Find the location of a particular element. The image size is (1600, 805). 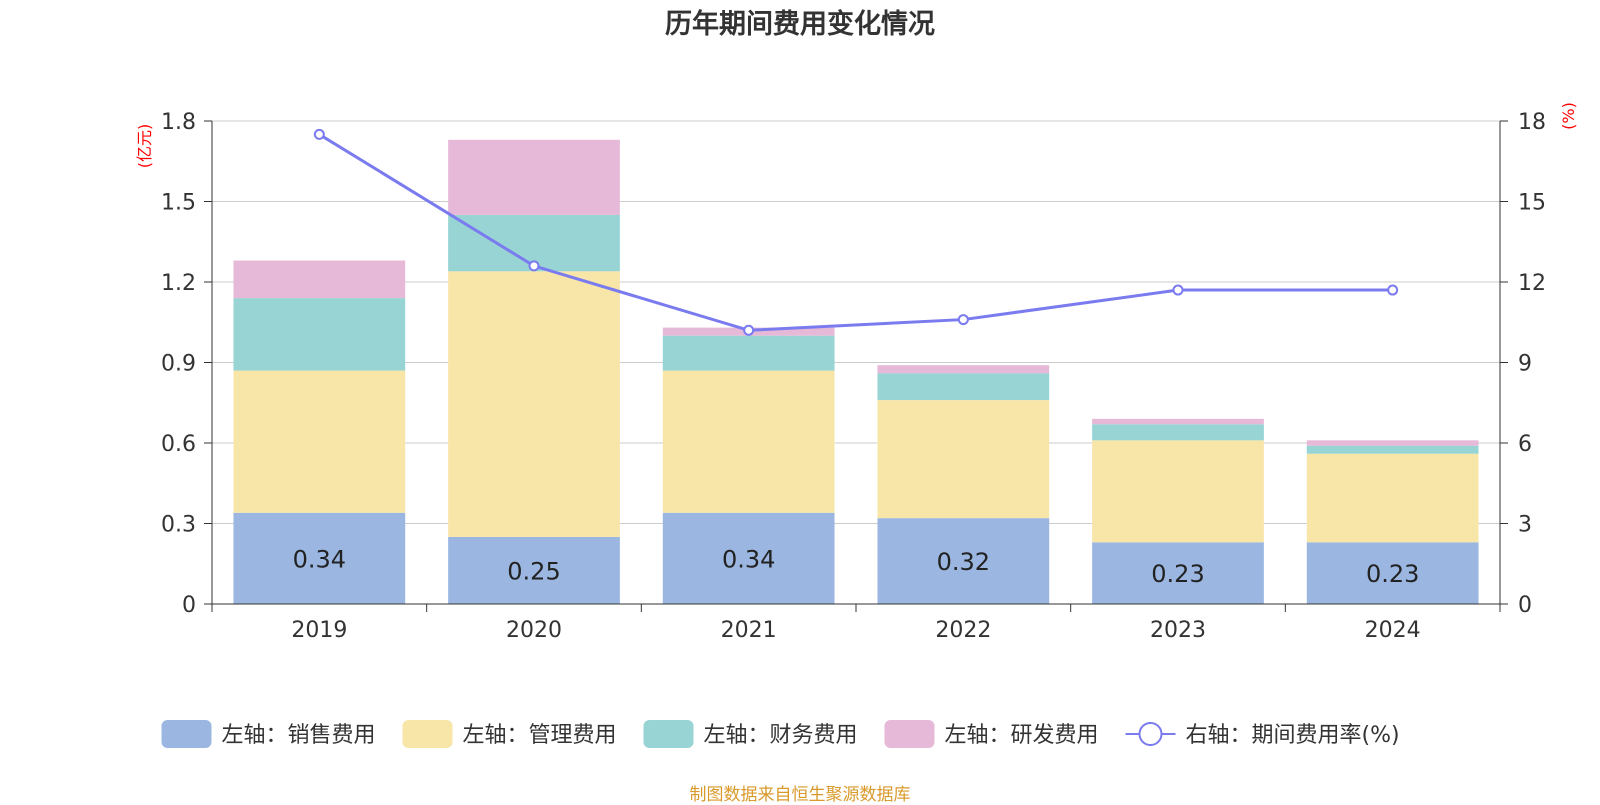

right-tick-label: 6 is located at coordinates (1525, 444).